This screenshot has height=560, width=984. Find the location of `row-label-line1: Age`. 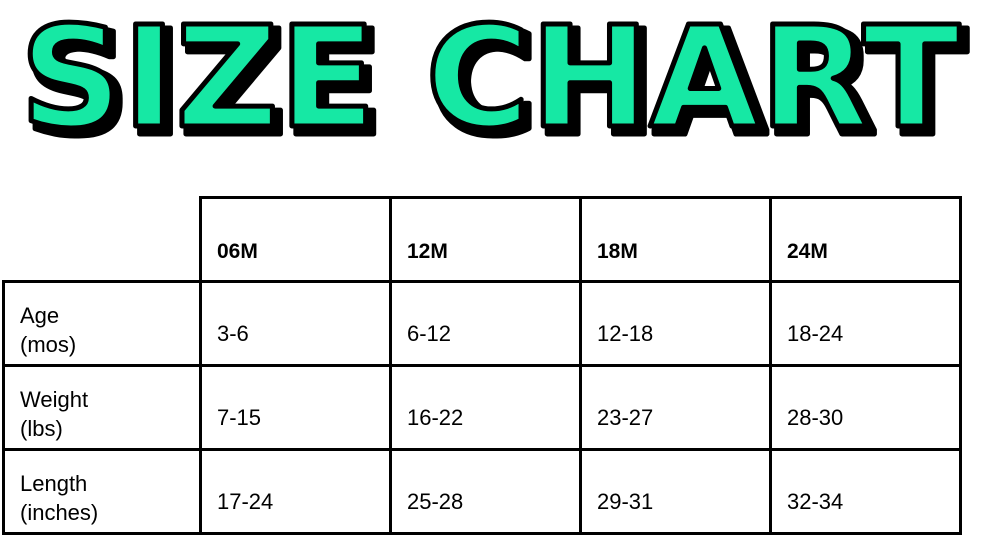

row-label-line1: Age is located at coordinates (40, 315).